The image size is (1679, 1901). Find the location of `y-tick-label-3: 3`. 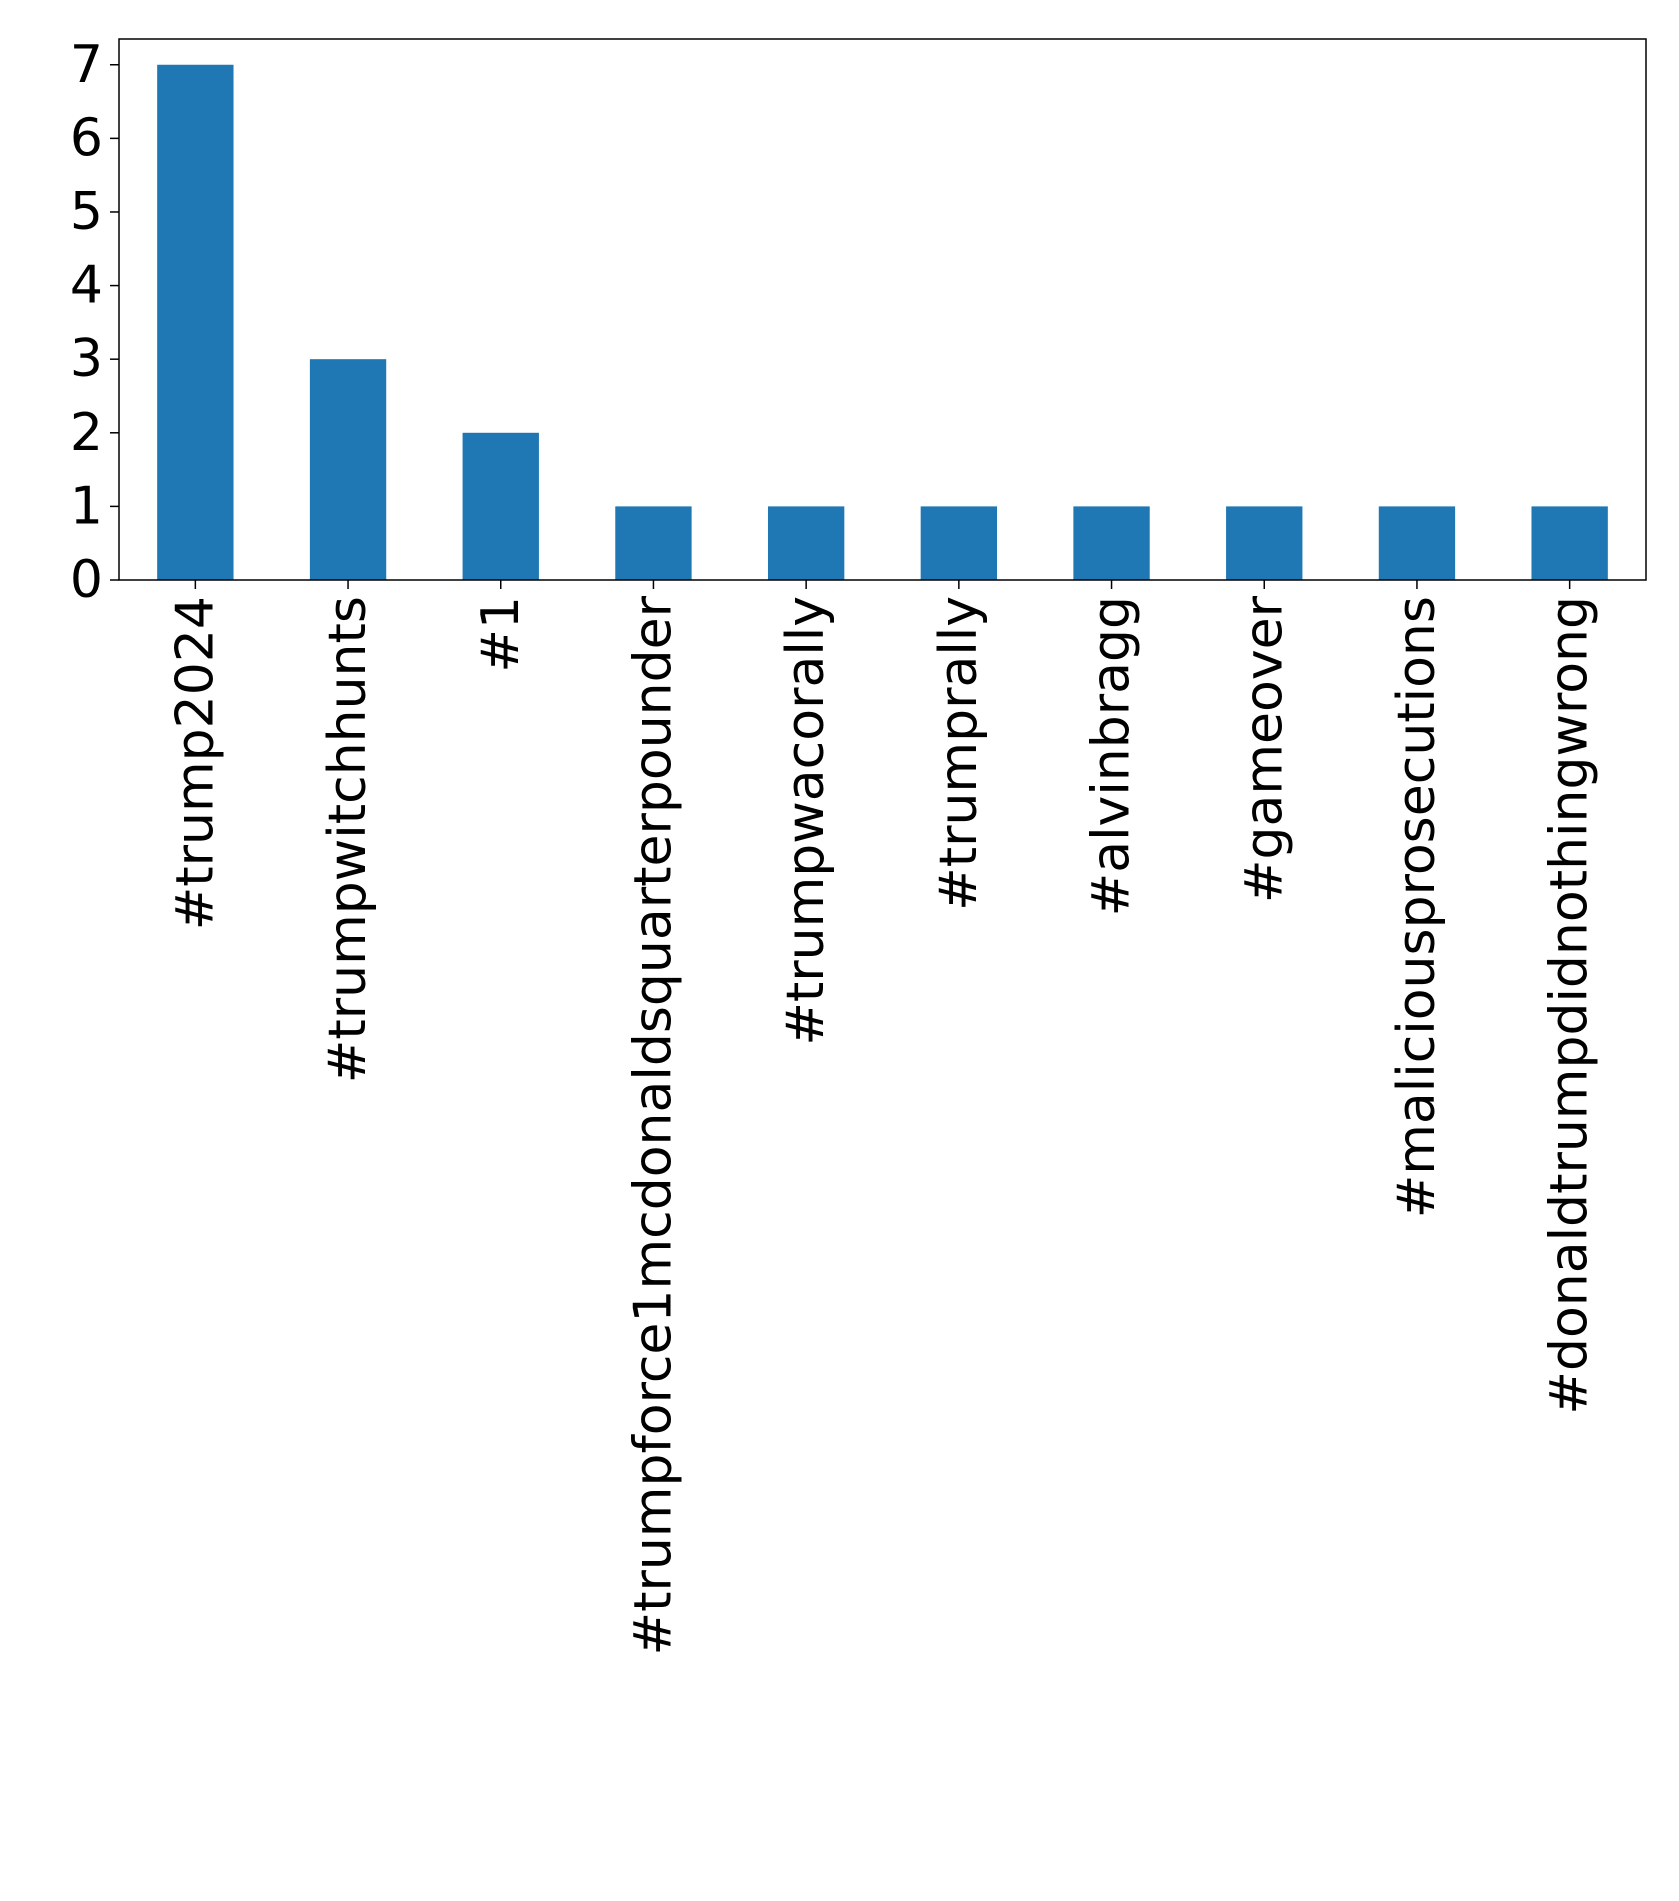

y-tick-label-3: 3 is located at coordinates (86, 359).